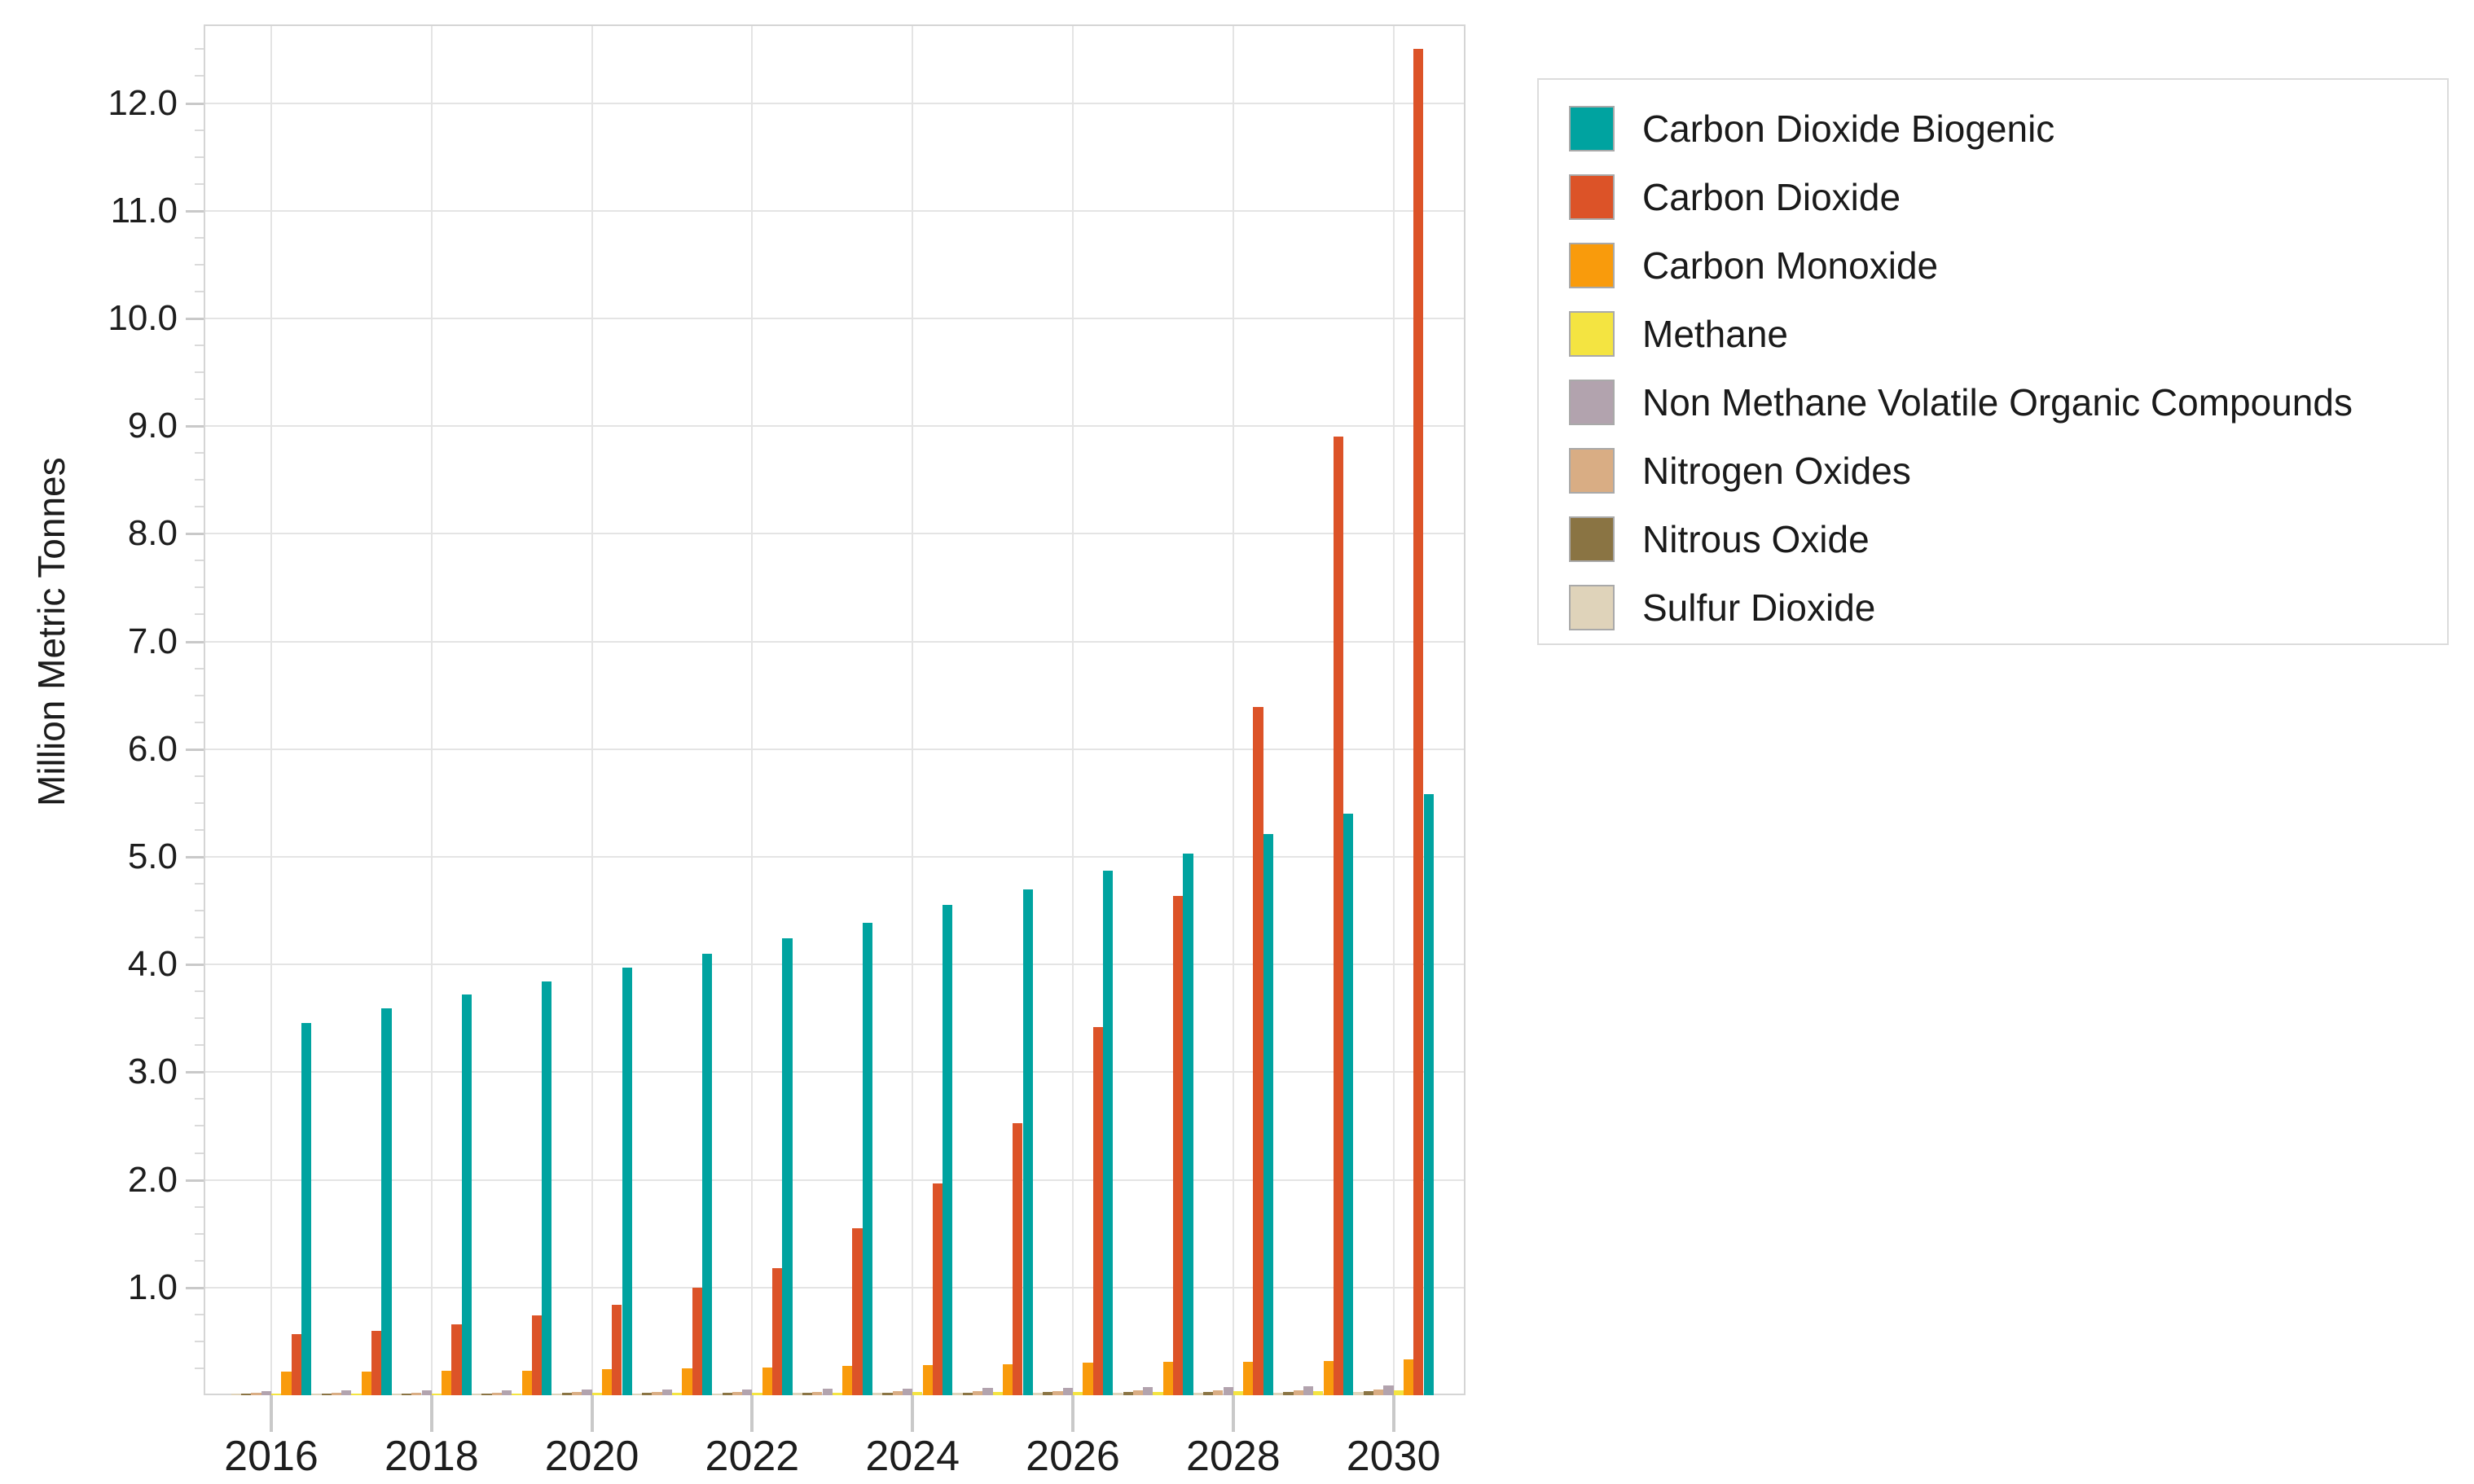  I want to click on bar-nitrous-oxide-2029, so click(1288, 1393).